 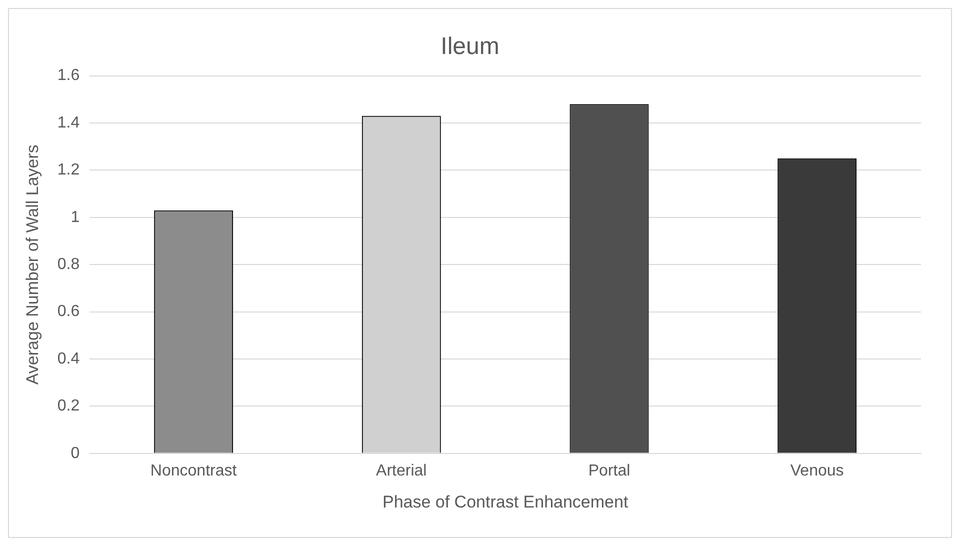 I want to click on y-tick-label: 0.8, so click(x=68, y=265).